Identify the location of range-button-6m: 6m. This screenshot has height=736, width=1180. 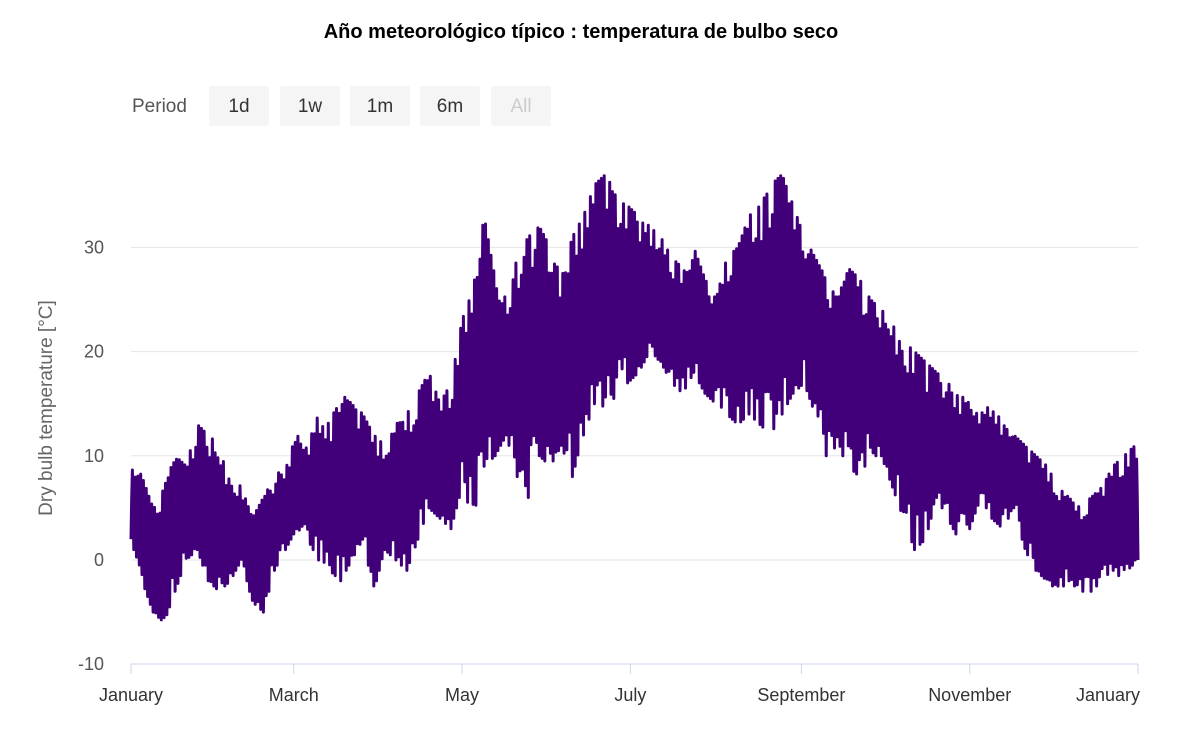
(450, 106).